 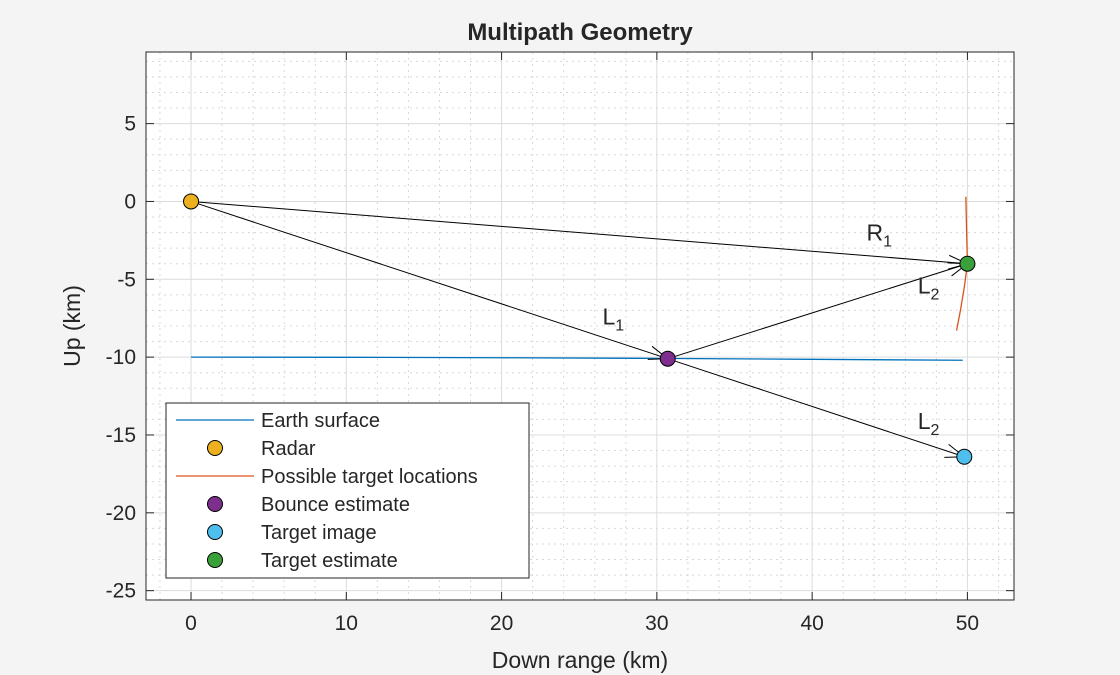 What do you see at coordinates (320, 421) in the screenshot?
I see `legend-entry-label: Earth surface` at bounding box center [320, 421].